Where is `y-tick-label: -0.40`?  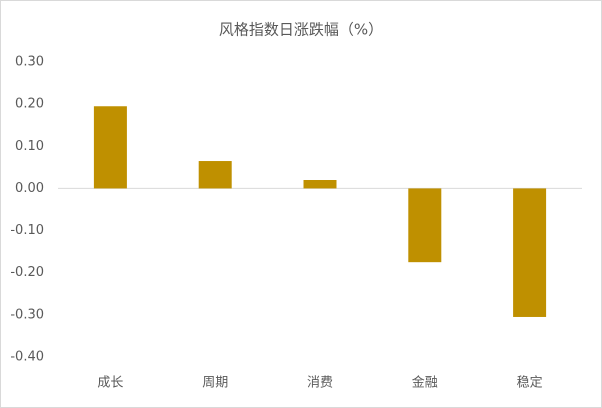
y-tick-label: -0.40 is located at coordinates (27, 357).